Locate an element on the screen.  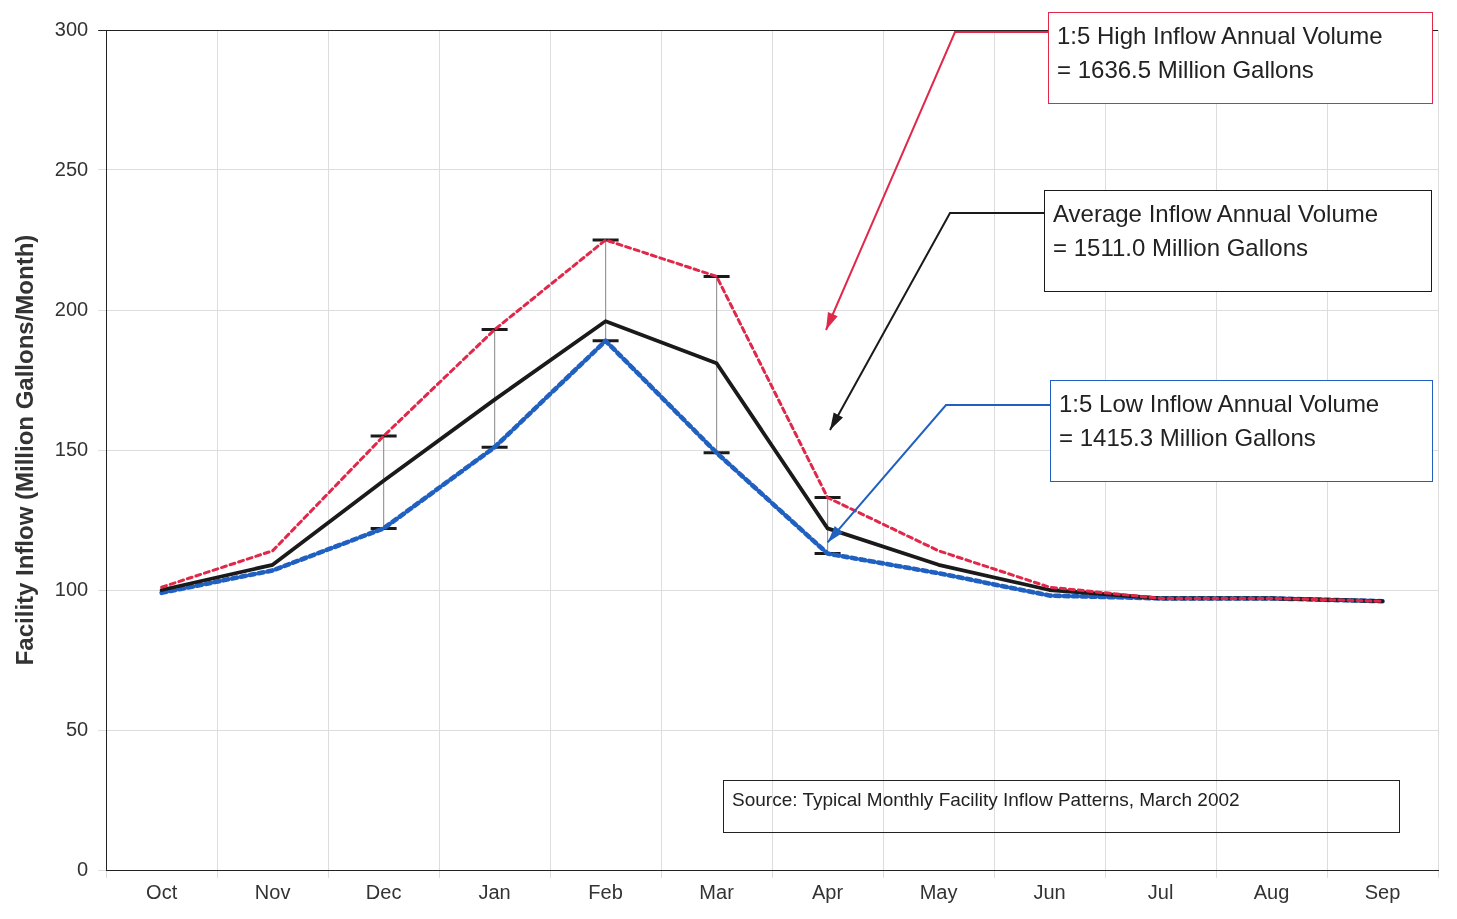
y-tick-label: 50 is located at coordinates (77, 728).